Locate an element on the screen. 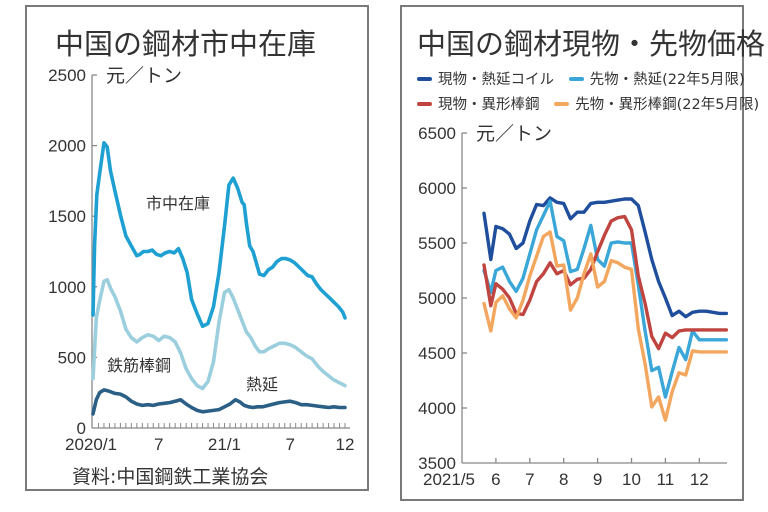 Image resolution: width=768 pixels, height=512 pixels. y-tick-label: 2500 is located at coordinates (67, 75).